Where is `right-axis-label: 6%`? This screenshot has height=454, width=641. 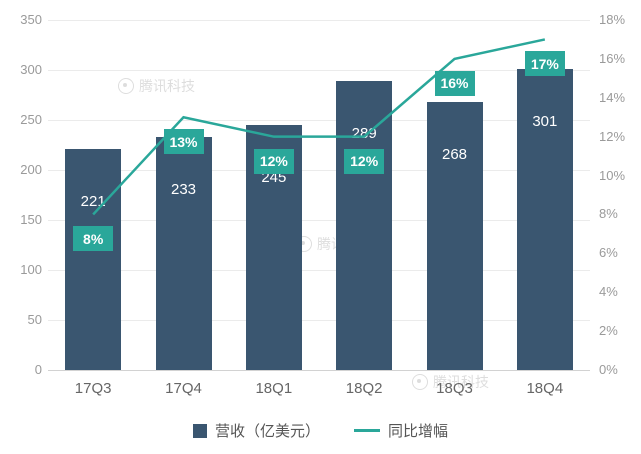 right-axis-label: 6% is located at coordinates (608, 253).